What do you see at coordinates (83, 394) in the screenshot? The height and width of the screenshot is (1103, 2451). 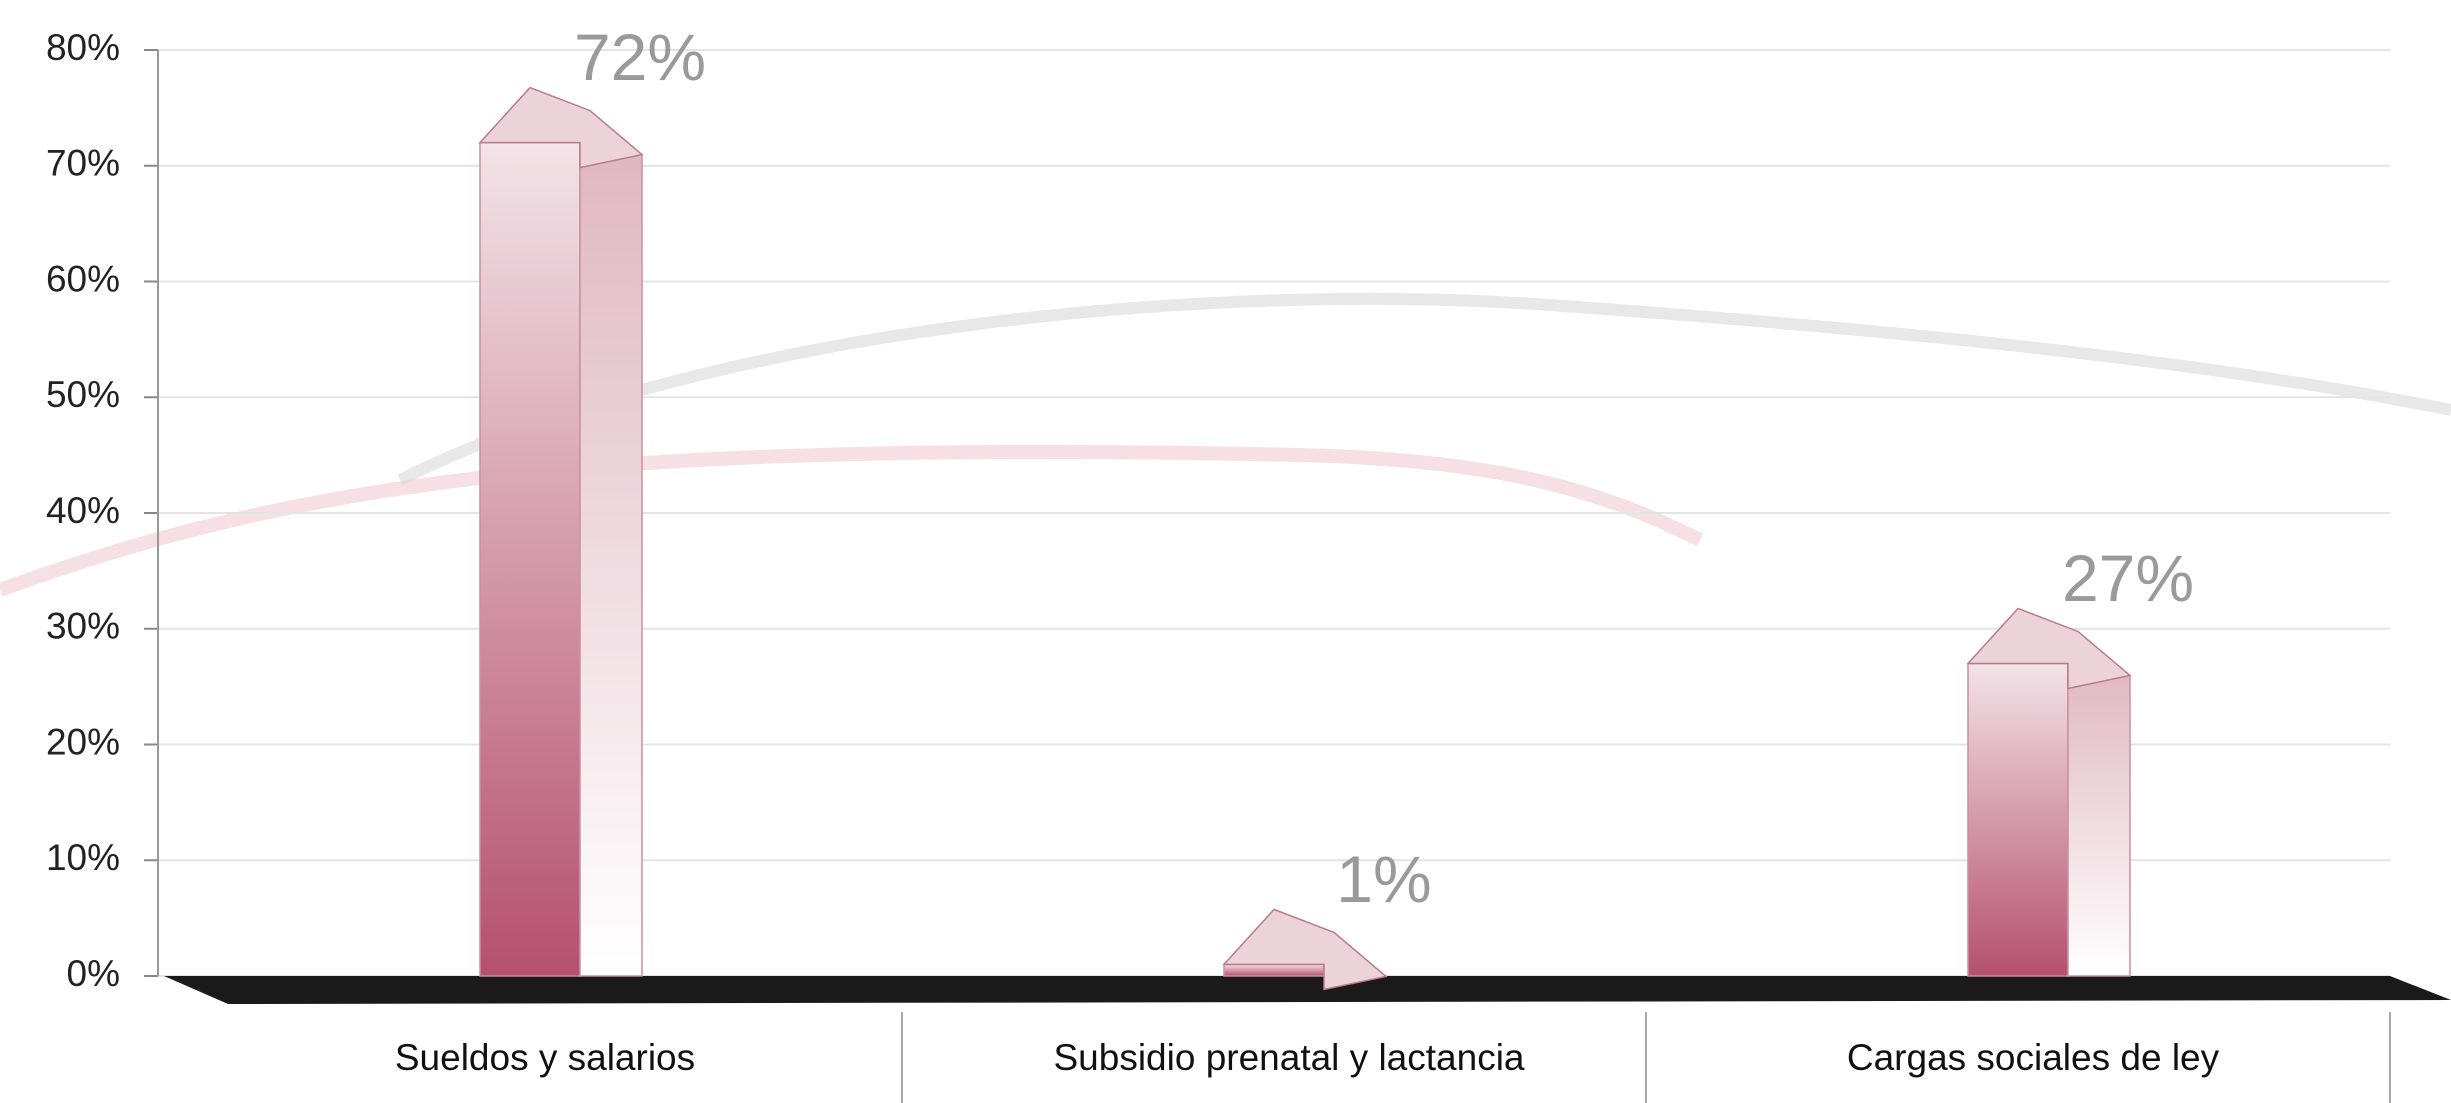 I see `y-tick-label: 50%` at bounding box center [83, 394].